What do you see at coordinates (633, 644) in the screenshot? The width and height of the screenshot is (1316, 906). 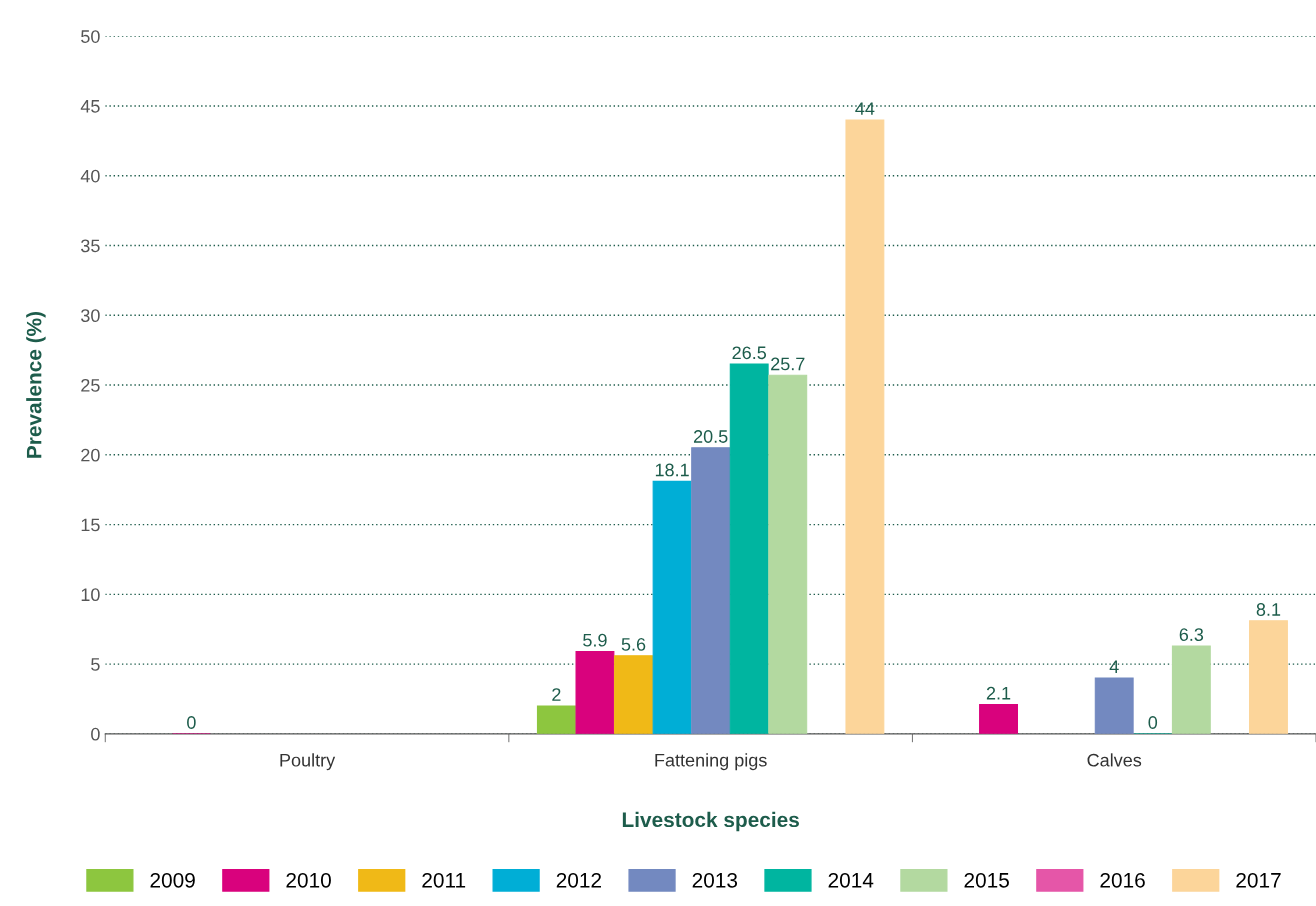 I see `data-label: 5.6` at bounding box center [633, 644].